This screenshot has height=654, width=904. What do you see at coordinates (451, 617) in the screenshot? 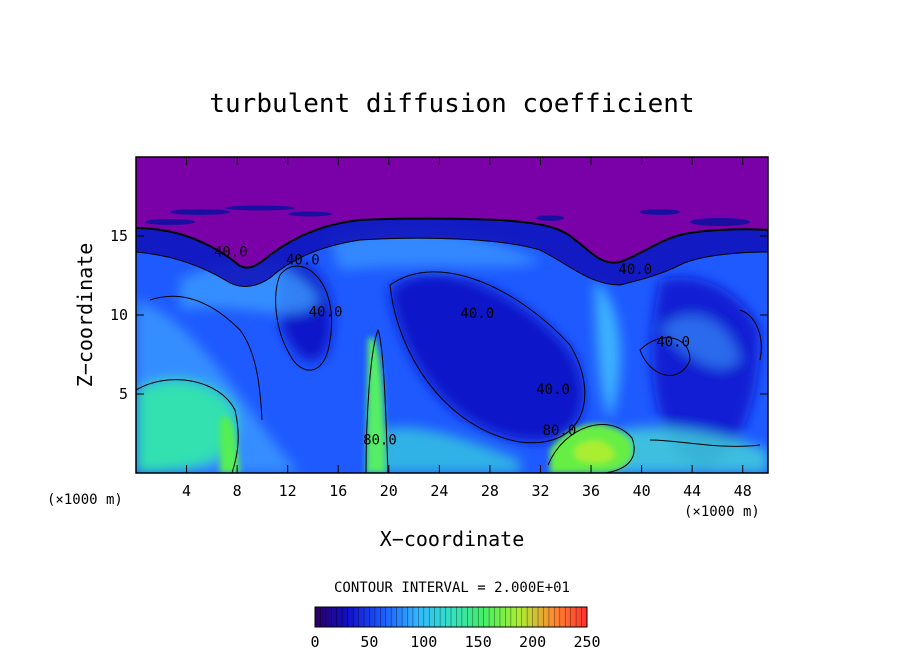
I see `colorbar-stripes` at bounding box center [451, 617].